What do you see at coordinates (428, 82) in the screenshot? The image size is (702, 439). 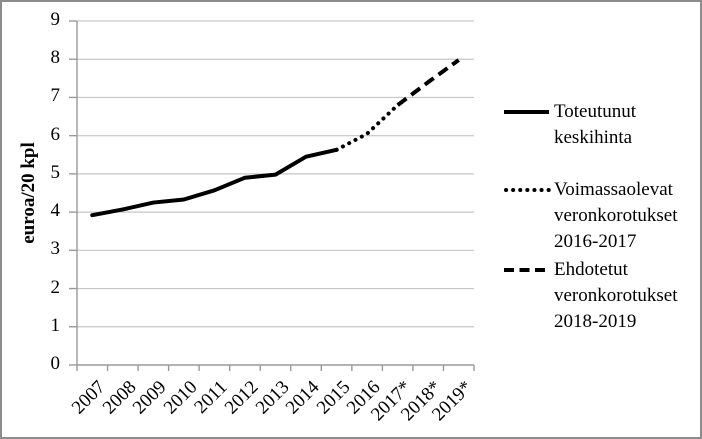 I see `series-line-dashed` at bounding box center [428, 82].